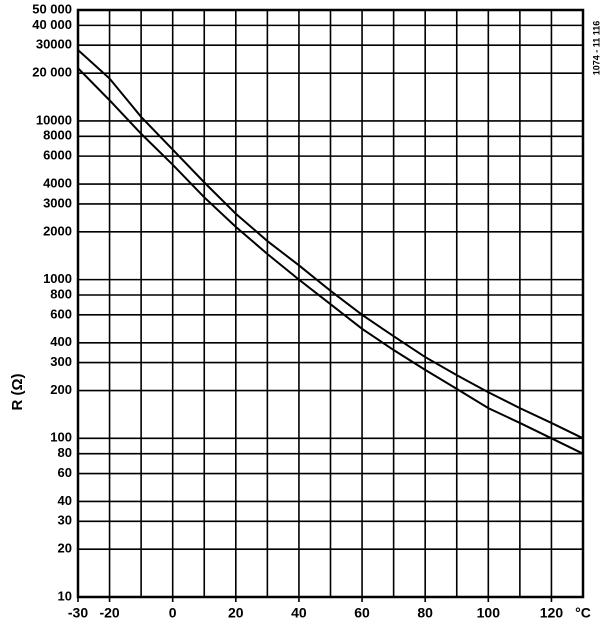 The height and width of the screenshot is (628, 608). Describe the element at coordinates (78, 613) in the screenshot. I see `x-tick-label: -30` at that location.